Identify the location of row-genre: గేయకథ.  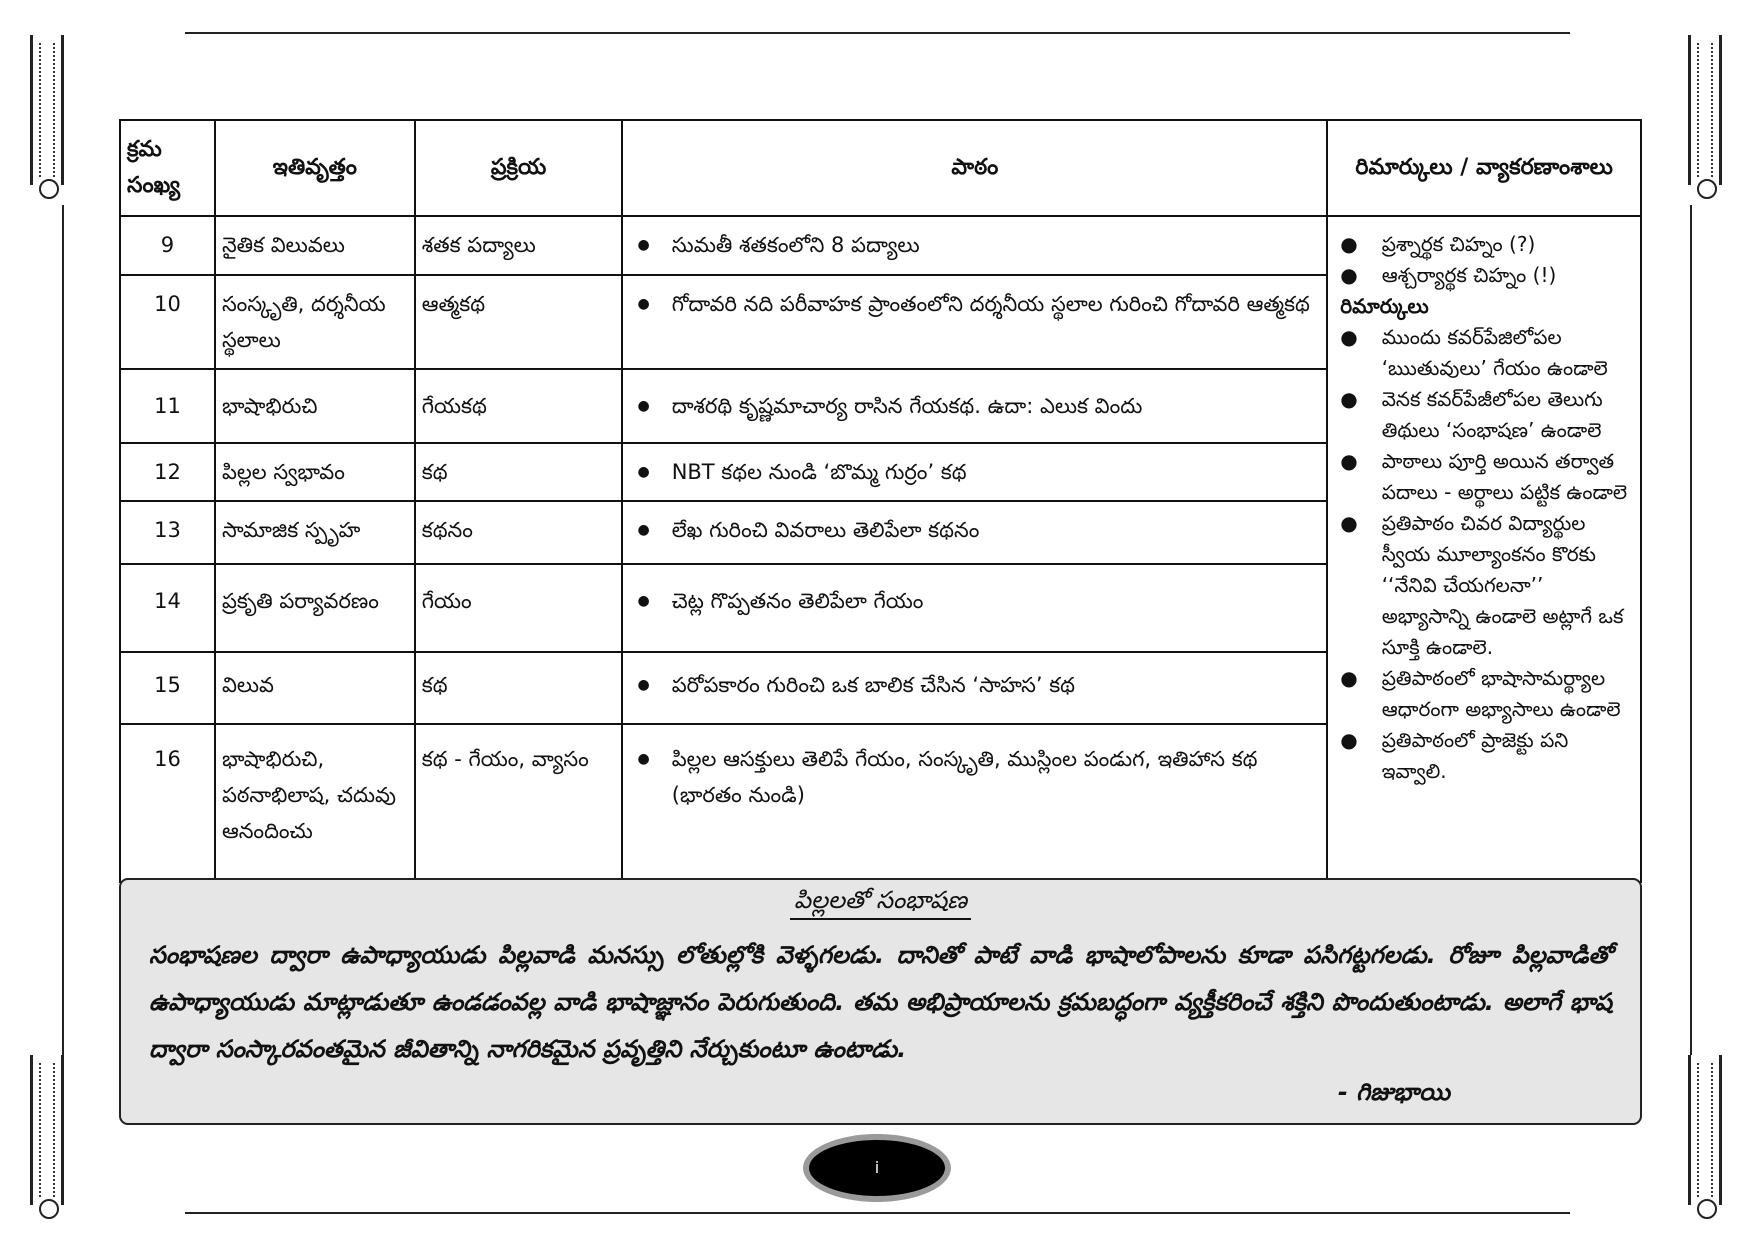
(518, 406).